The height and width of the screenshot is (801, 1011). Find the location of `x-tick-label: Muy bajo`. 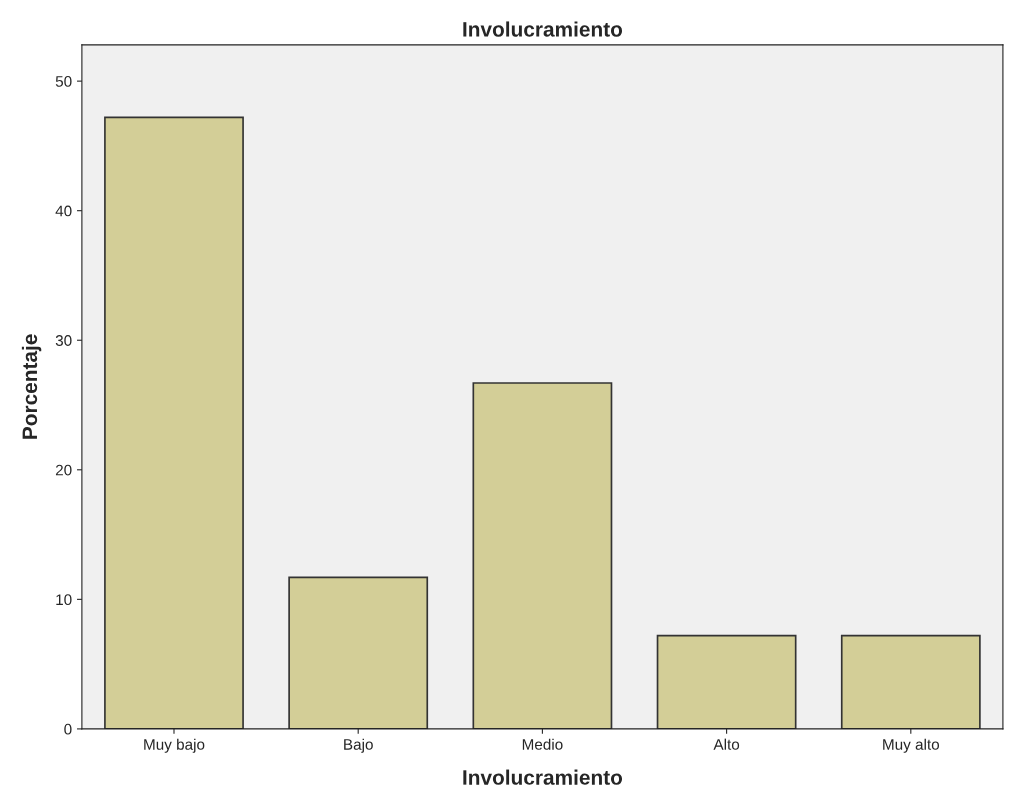

x-tick-label: Muy bajo is located at coordinates (174, 745).